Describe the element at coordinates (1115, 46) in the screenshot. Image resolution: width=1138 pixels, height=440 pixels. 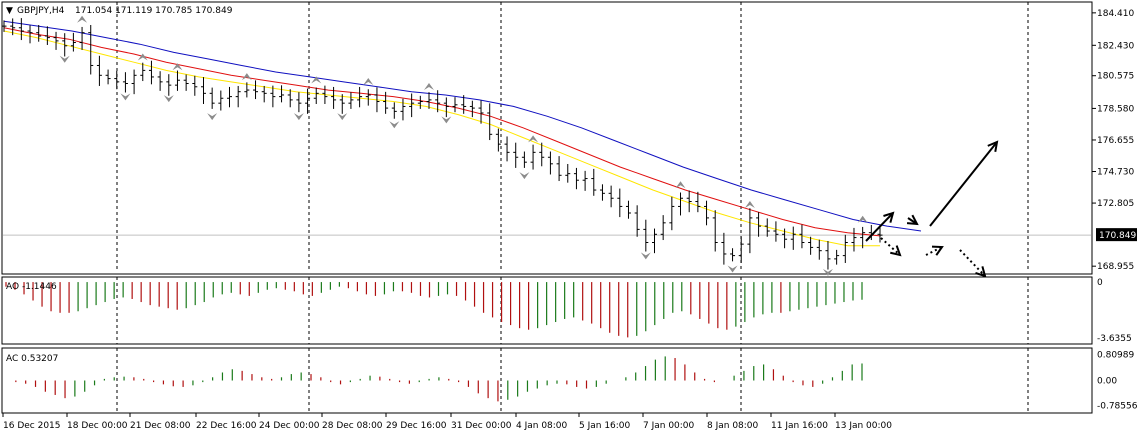
I see `price-tick-label: 182.430` at that location.